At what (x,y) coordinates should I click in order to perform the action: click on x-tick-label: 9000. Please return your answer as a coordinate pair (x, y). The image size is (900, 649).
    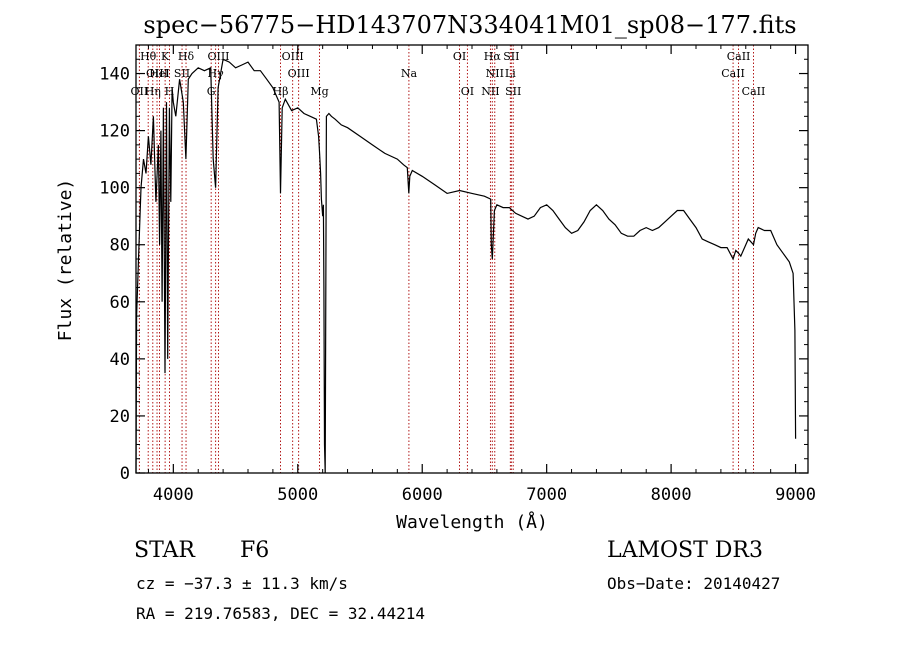
    Looking at the image, I should click on (795, 495).